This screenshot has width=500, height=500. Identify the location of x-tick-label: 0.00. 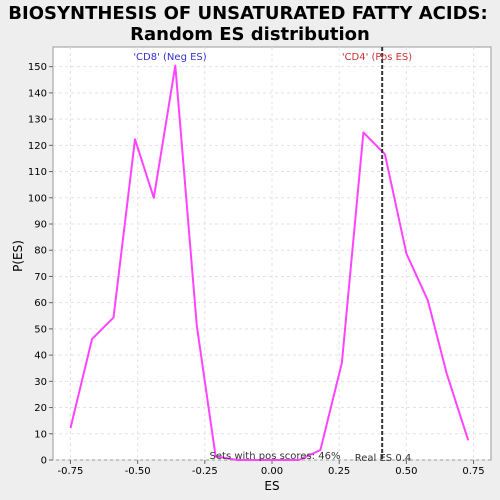
(272, 471).